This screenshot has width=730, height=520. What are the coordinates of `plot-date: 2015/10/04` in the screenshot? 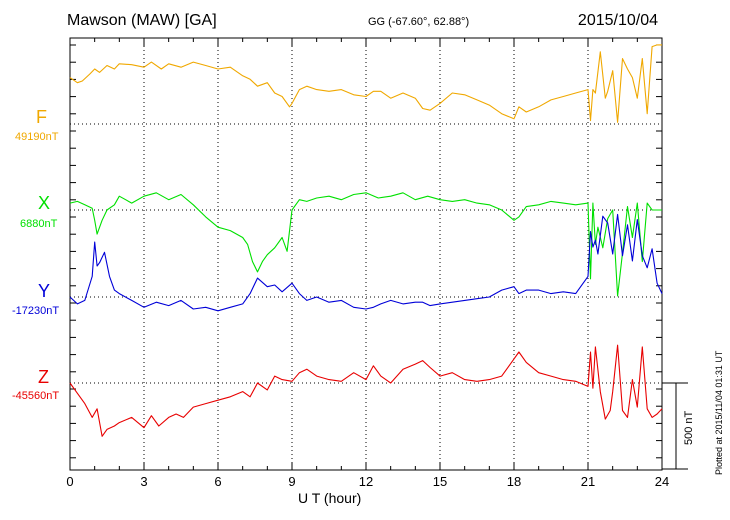 It's located at (617, 20).